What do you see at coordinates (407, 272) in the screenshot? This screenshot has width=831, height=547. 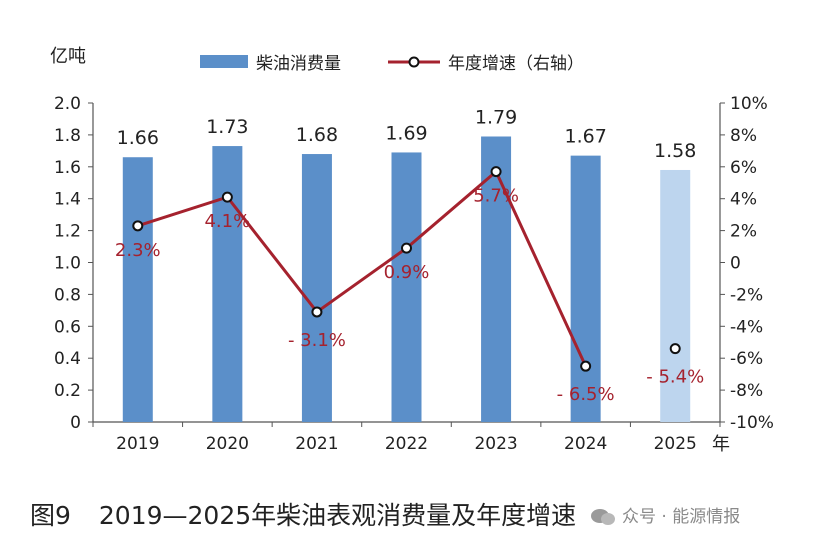 I see `growth-label-2022: 0.9%` at bounding box center [407, 272].